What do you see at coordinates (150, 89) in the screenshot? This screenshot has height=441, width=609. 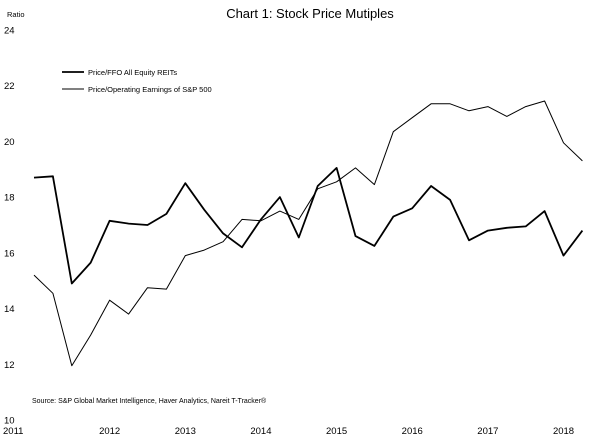 I see `legend-label: Price/Operating Earnings of S&P 500` at bounding box center [150, 89].